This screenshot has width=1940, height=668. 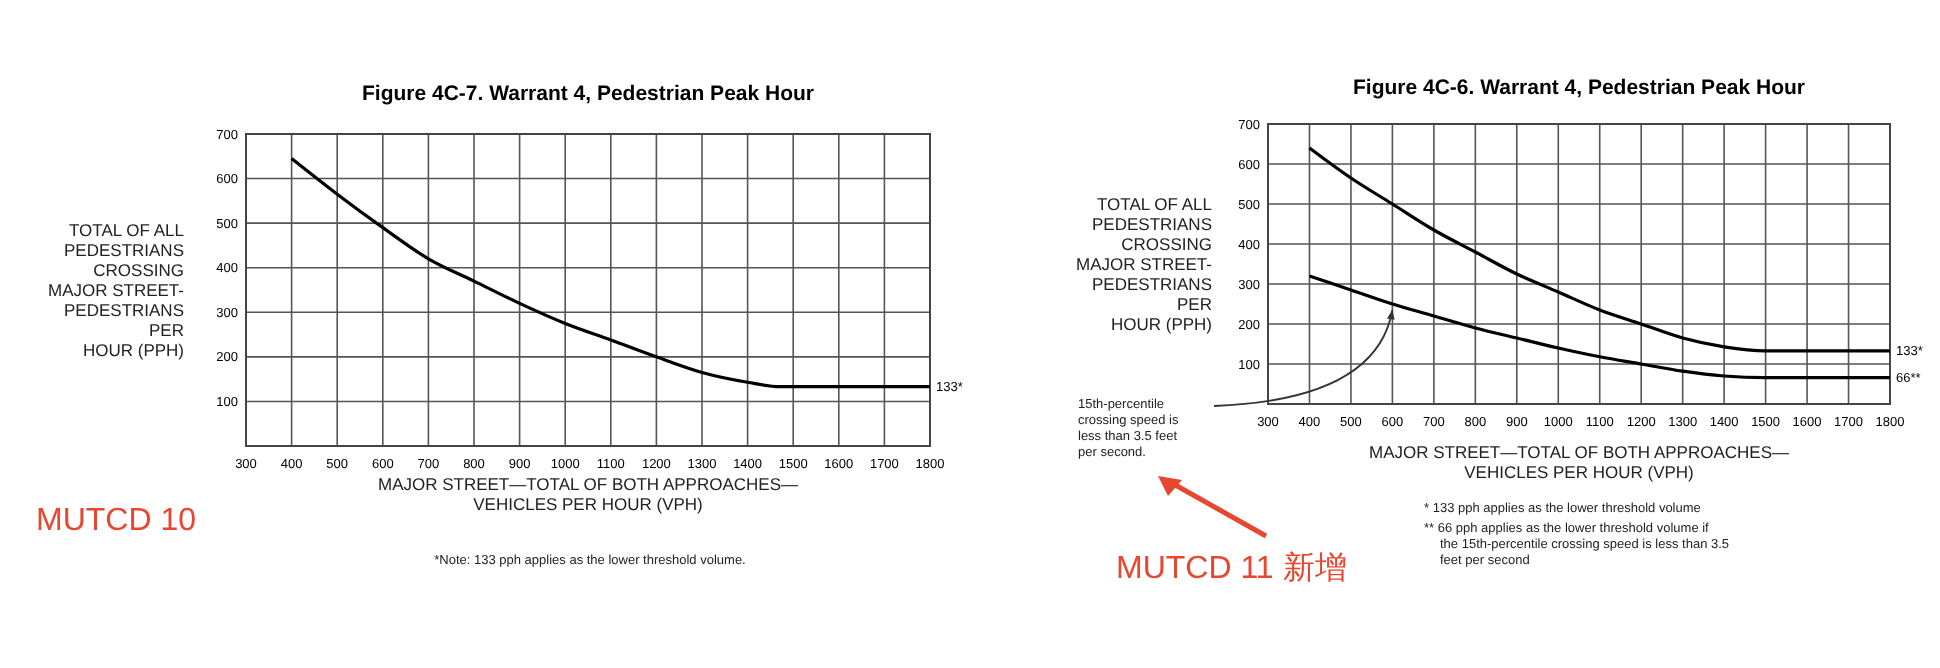 I want to click on text: MUTCD 11 新增, so click(x=1231, y=568).